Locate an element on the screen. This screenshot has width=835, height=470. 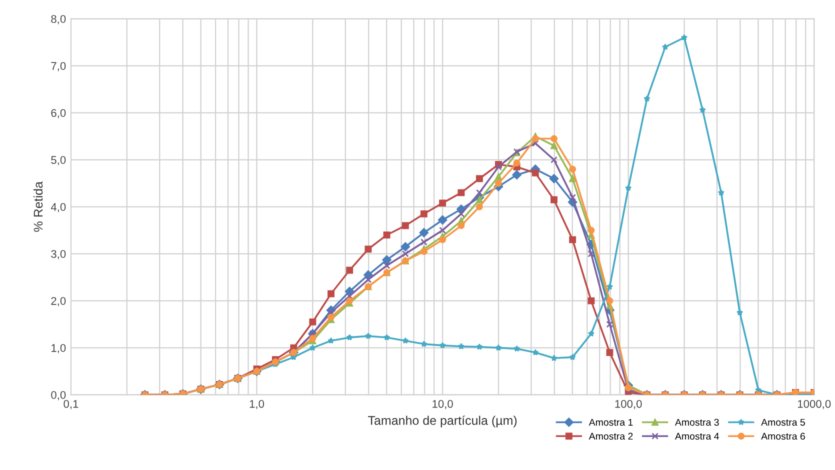
legend-label: Amostra 5 is located at coordinates (783, 422).